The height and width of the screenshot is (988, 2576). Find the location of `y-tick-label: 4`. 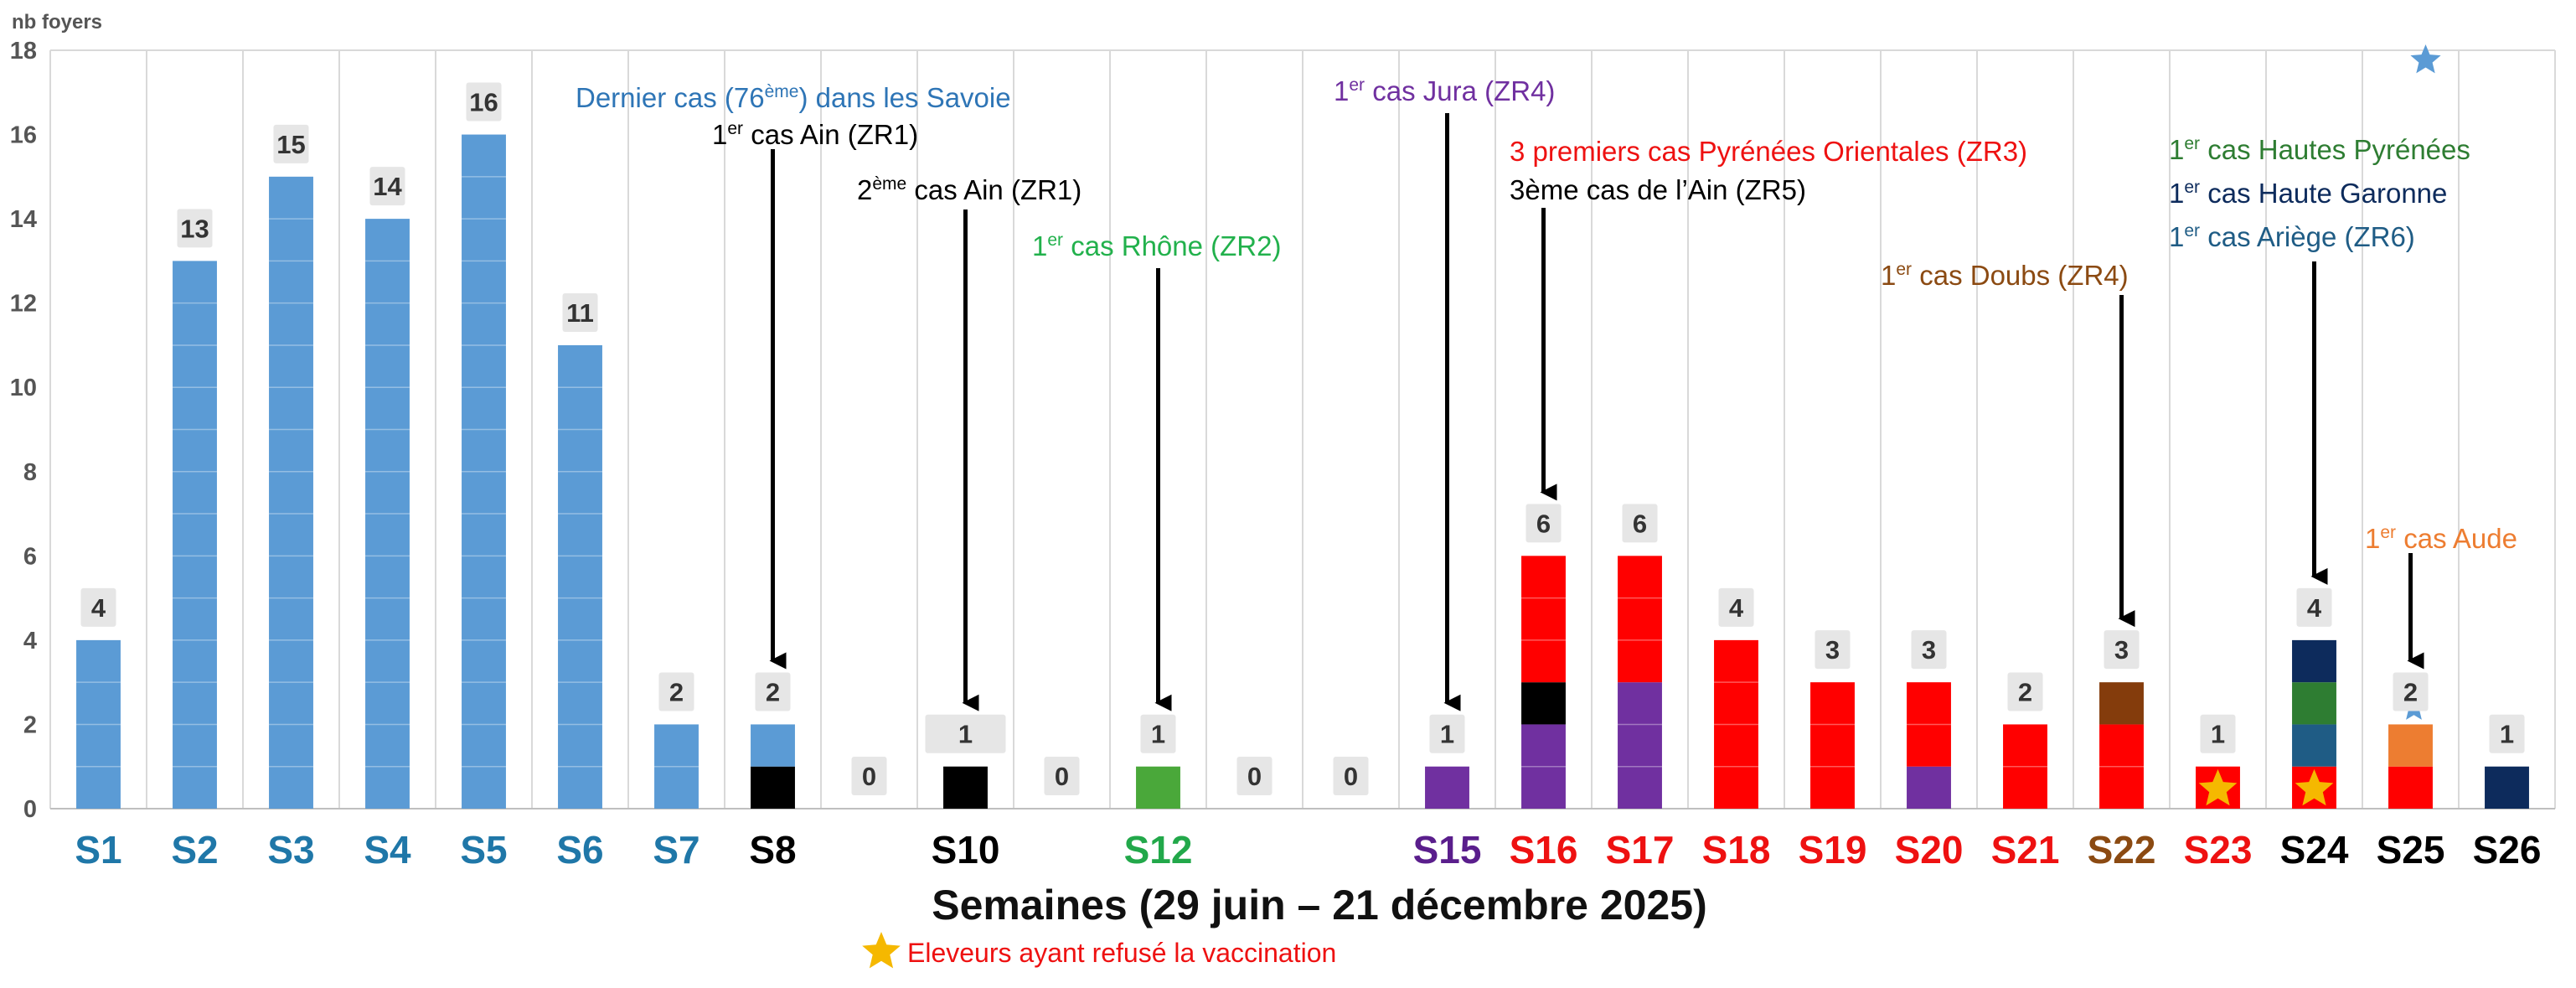

y-tick-label: 4 is located at coordinates (30, 641).